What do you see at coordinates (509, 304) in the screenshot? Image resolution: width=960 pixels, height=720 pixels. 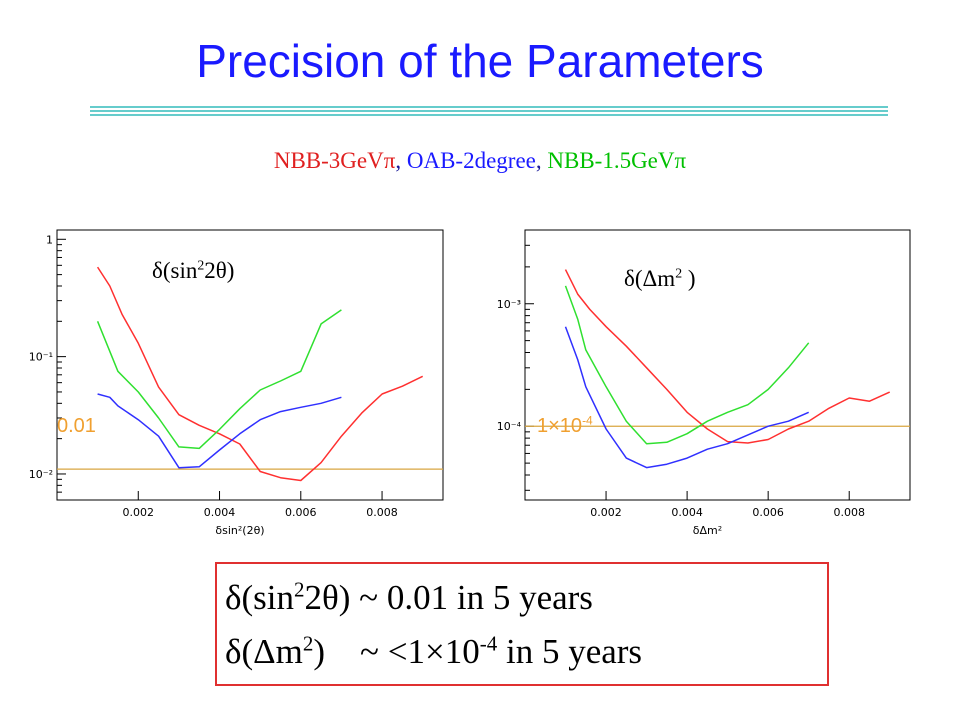 I see `y-tick-label: 10⁻³` at bounding box center [509, 304].